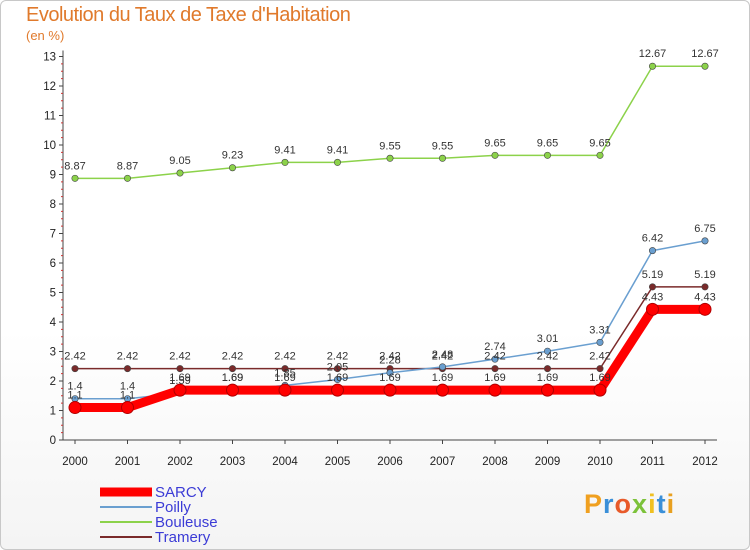  What do you see at coordinates (609, 504) in the screenshot?
I see `logo-letter: r` at bounding box center [609, 504].